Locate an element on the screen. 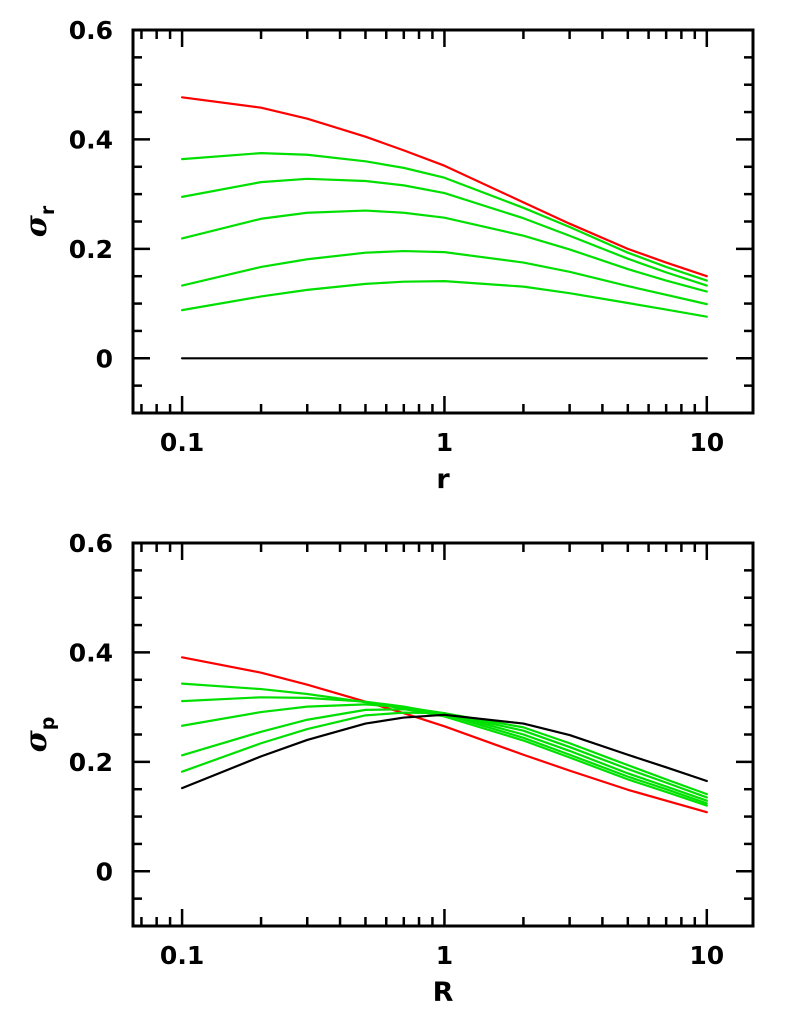  y-axis-subscript: r is located at coordinates (48, 210).